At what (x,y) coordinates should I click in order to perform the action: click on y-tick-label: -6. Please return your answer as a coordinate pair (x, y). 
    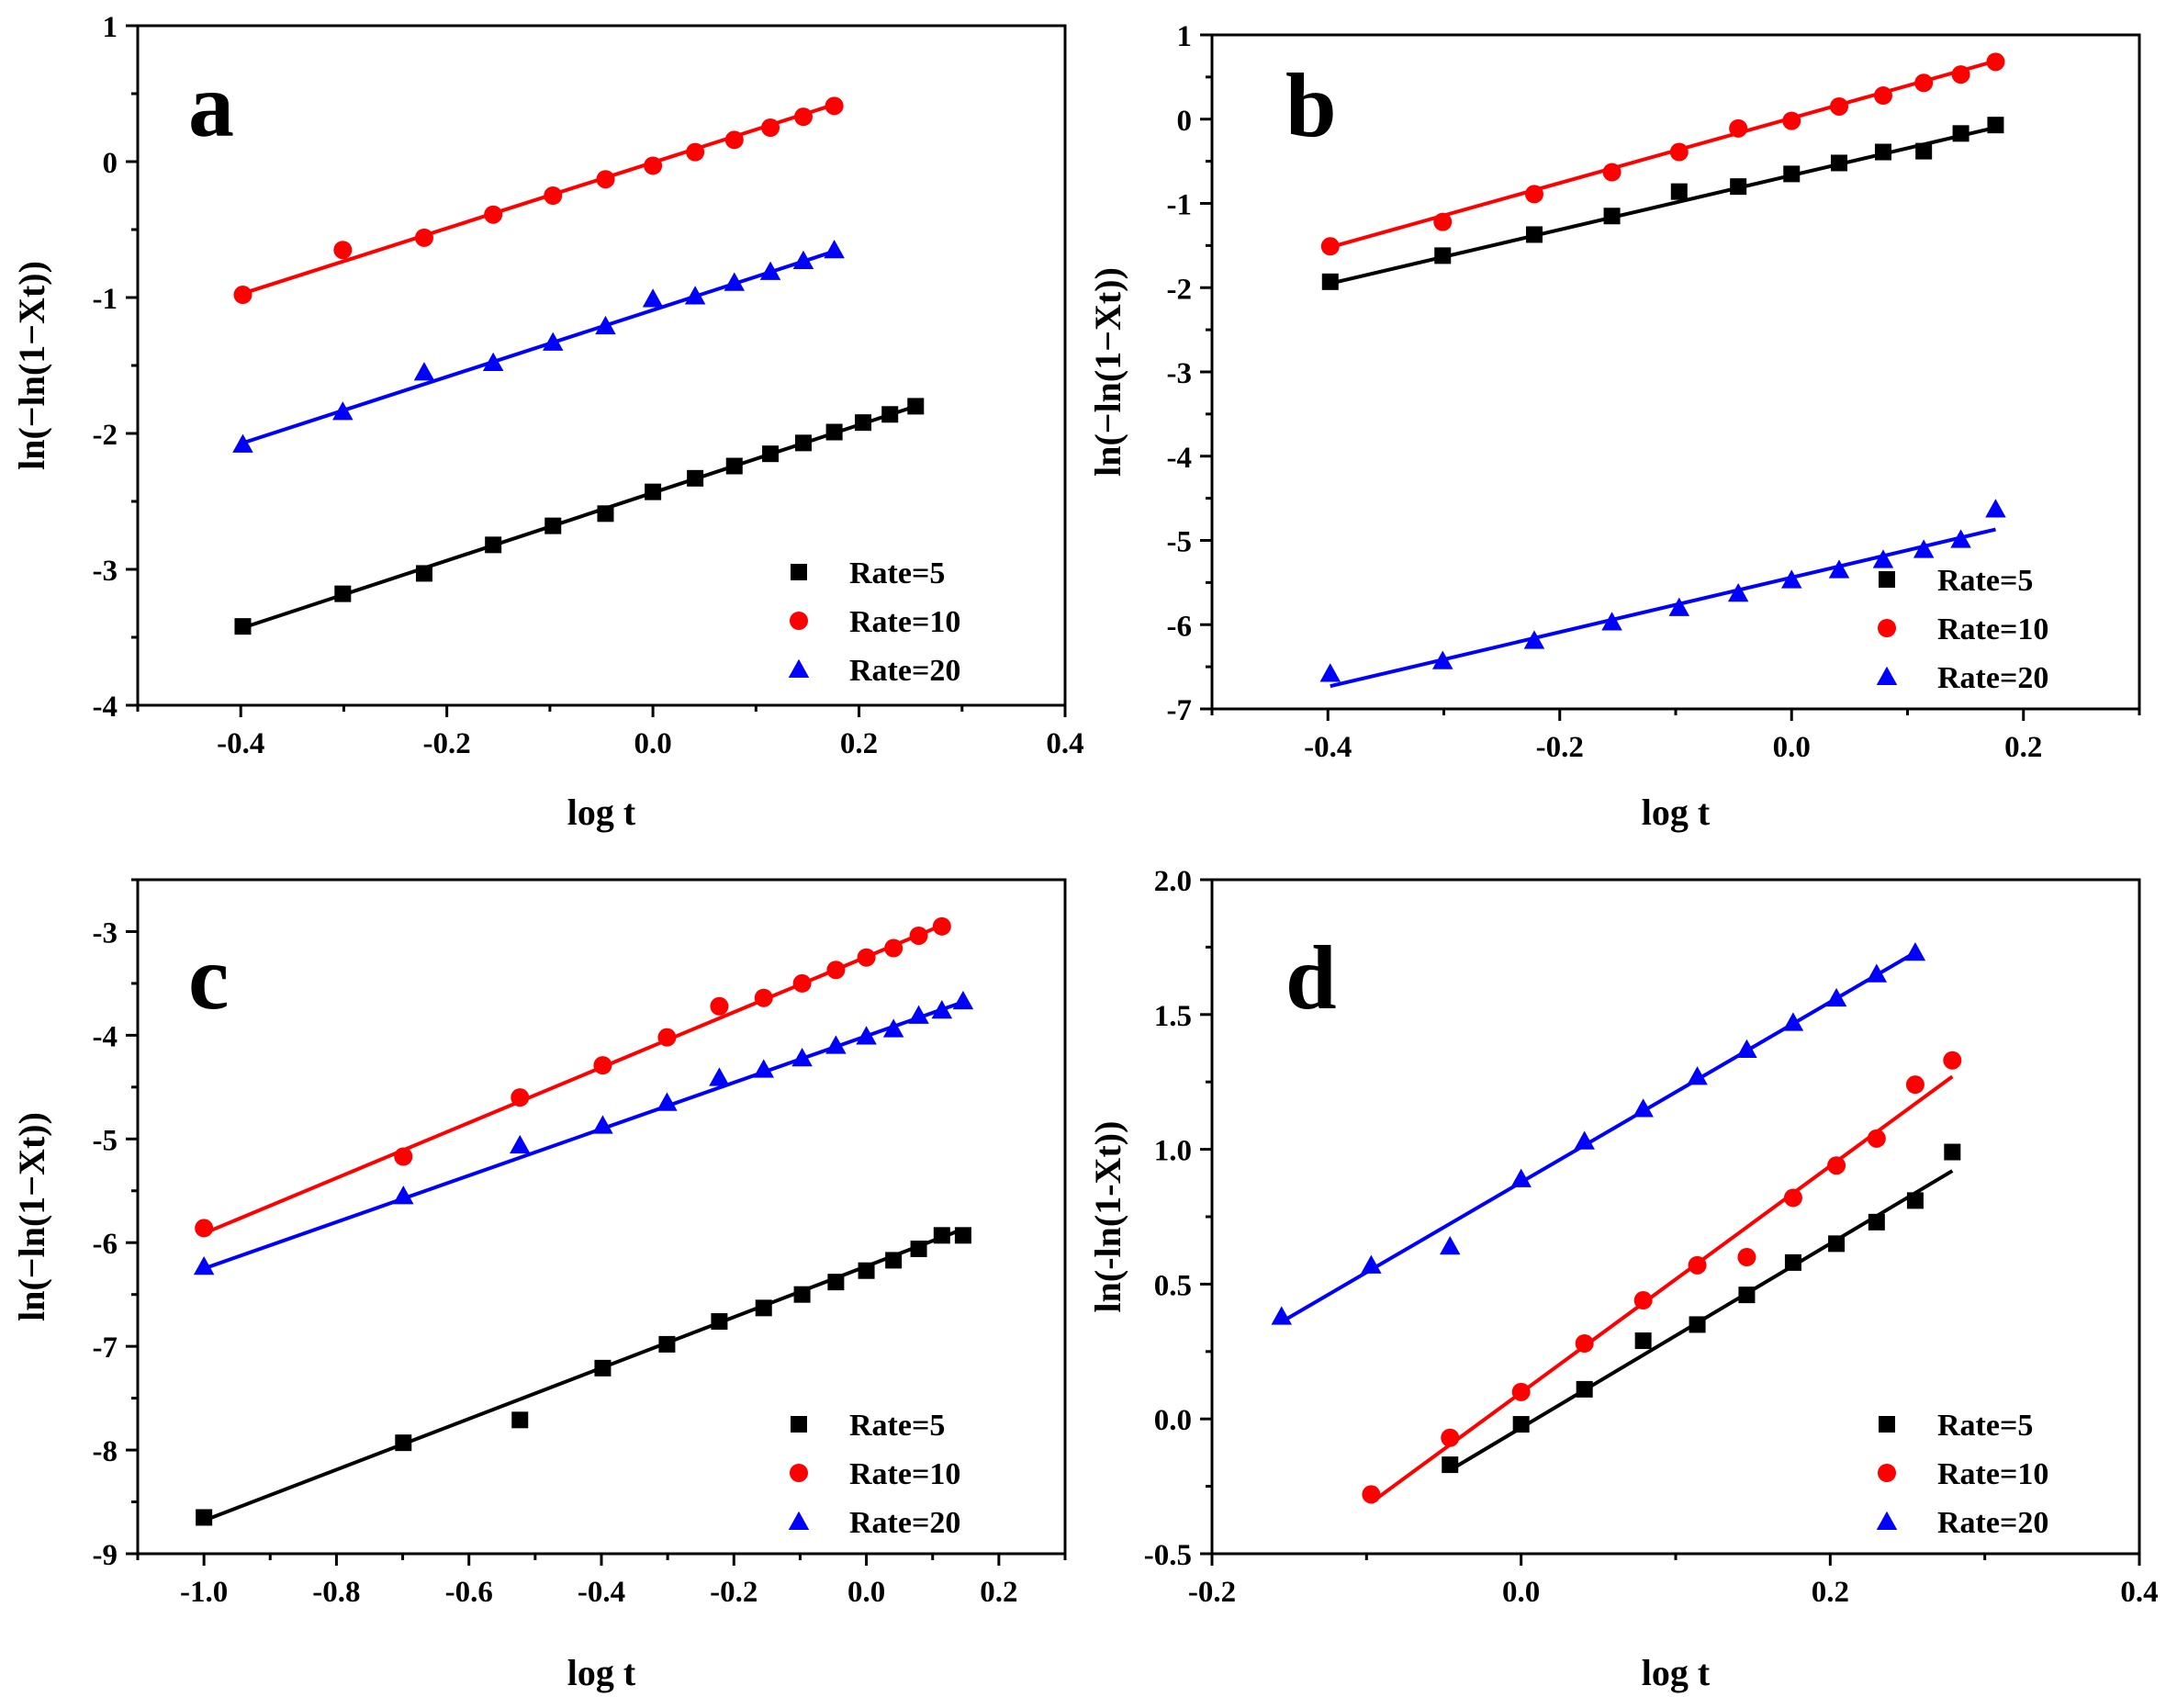
    Looking at the image, I should click on (1180, 627).